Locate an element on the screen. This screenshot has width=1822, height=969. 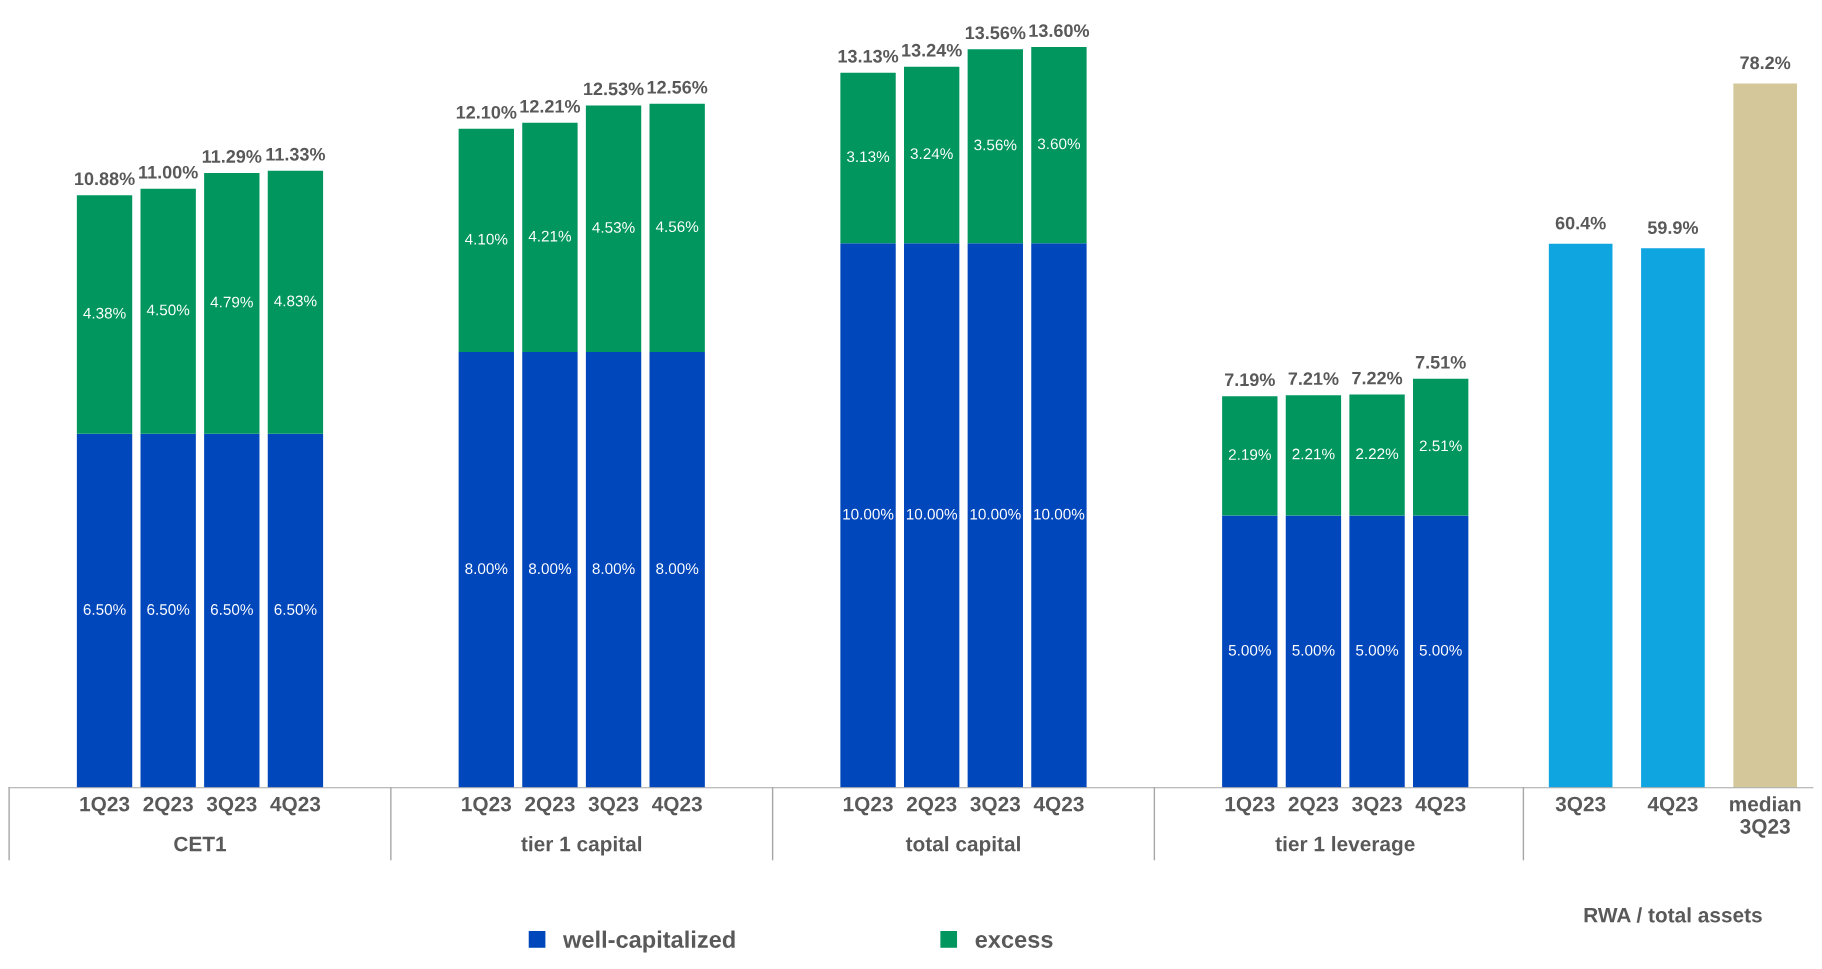
data-label: 4.56% is located at coordinates (677, 227).